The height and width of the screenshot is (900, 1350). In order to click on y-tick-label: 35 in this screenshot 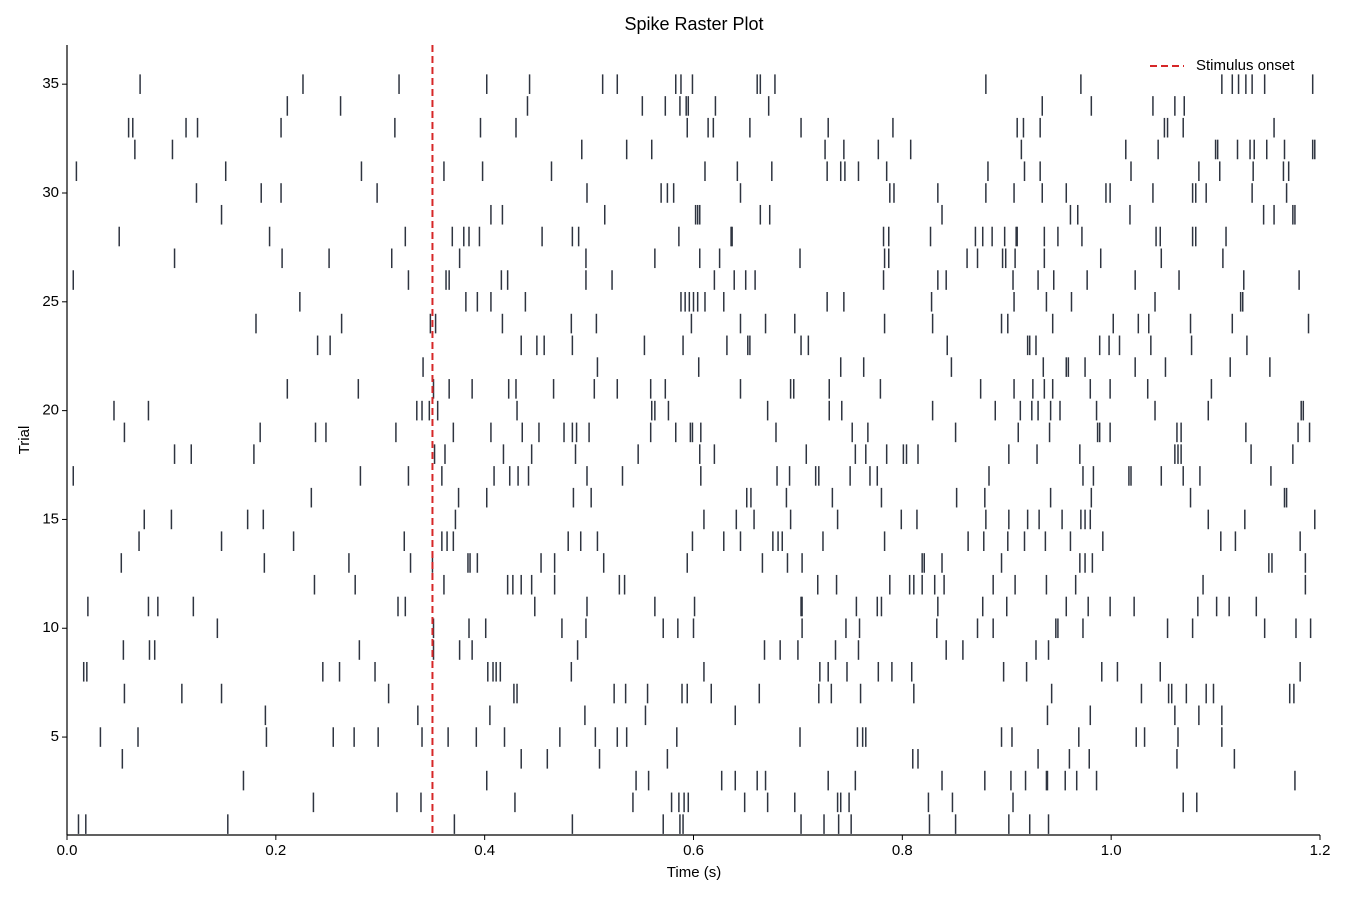, I will do `click(50, 83)`.